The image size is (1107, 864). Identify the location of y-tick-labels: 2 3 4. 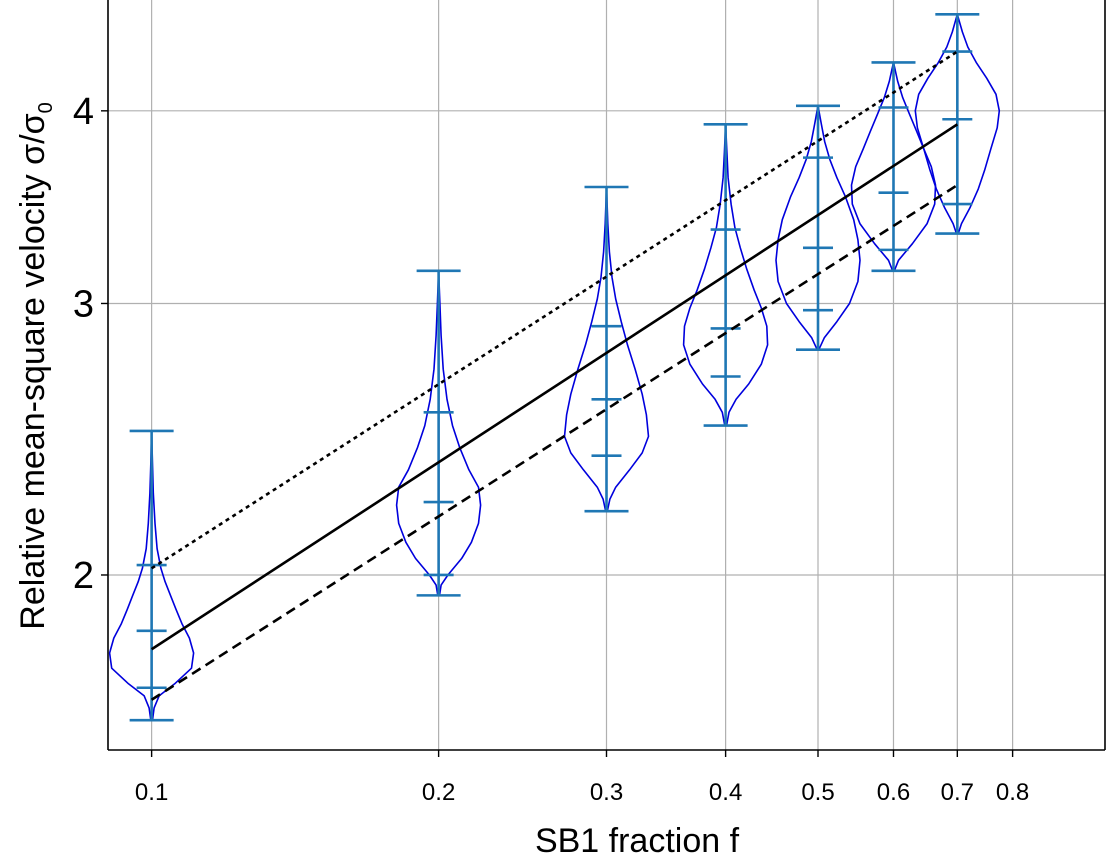
(90, 344).